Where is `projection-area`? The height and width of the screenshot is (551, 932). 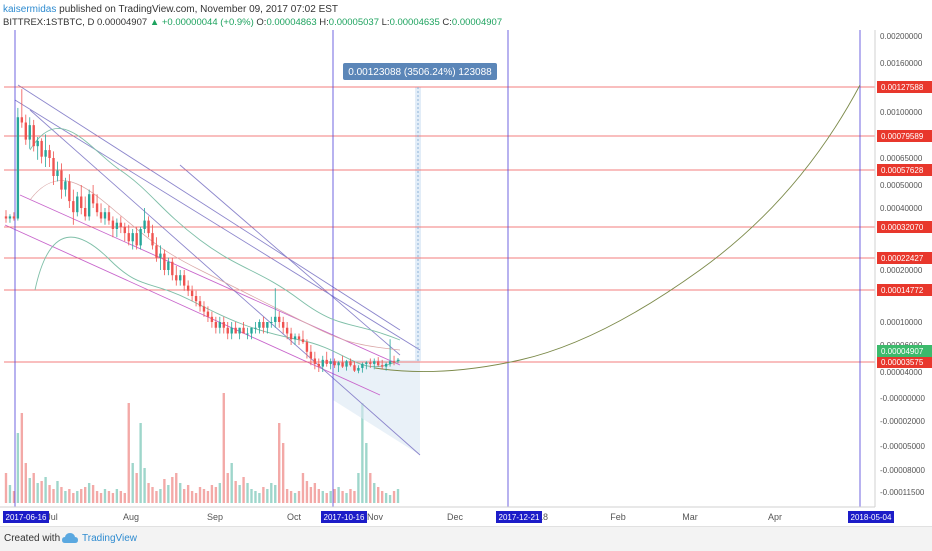 projection-area is located at coordinates (376, 407).